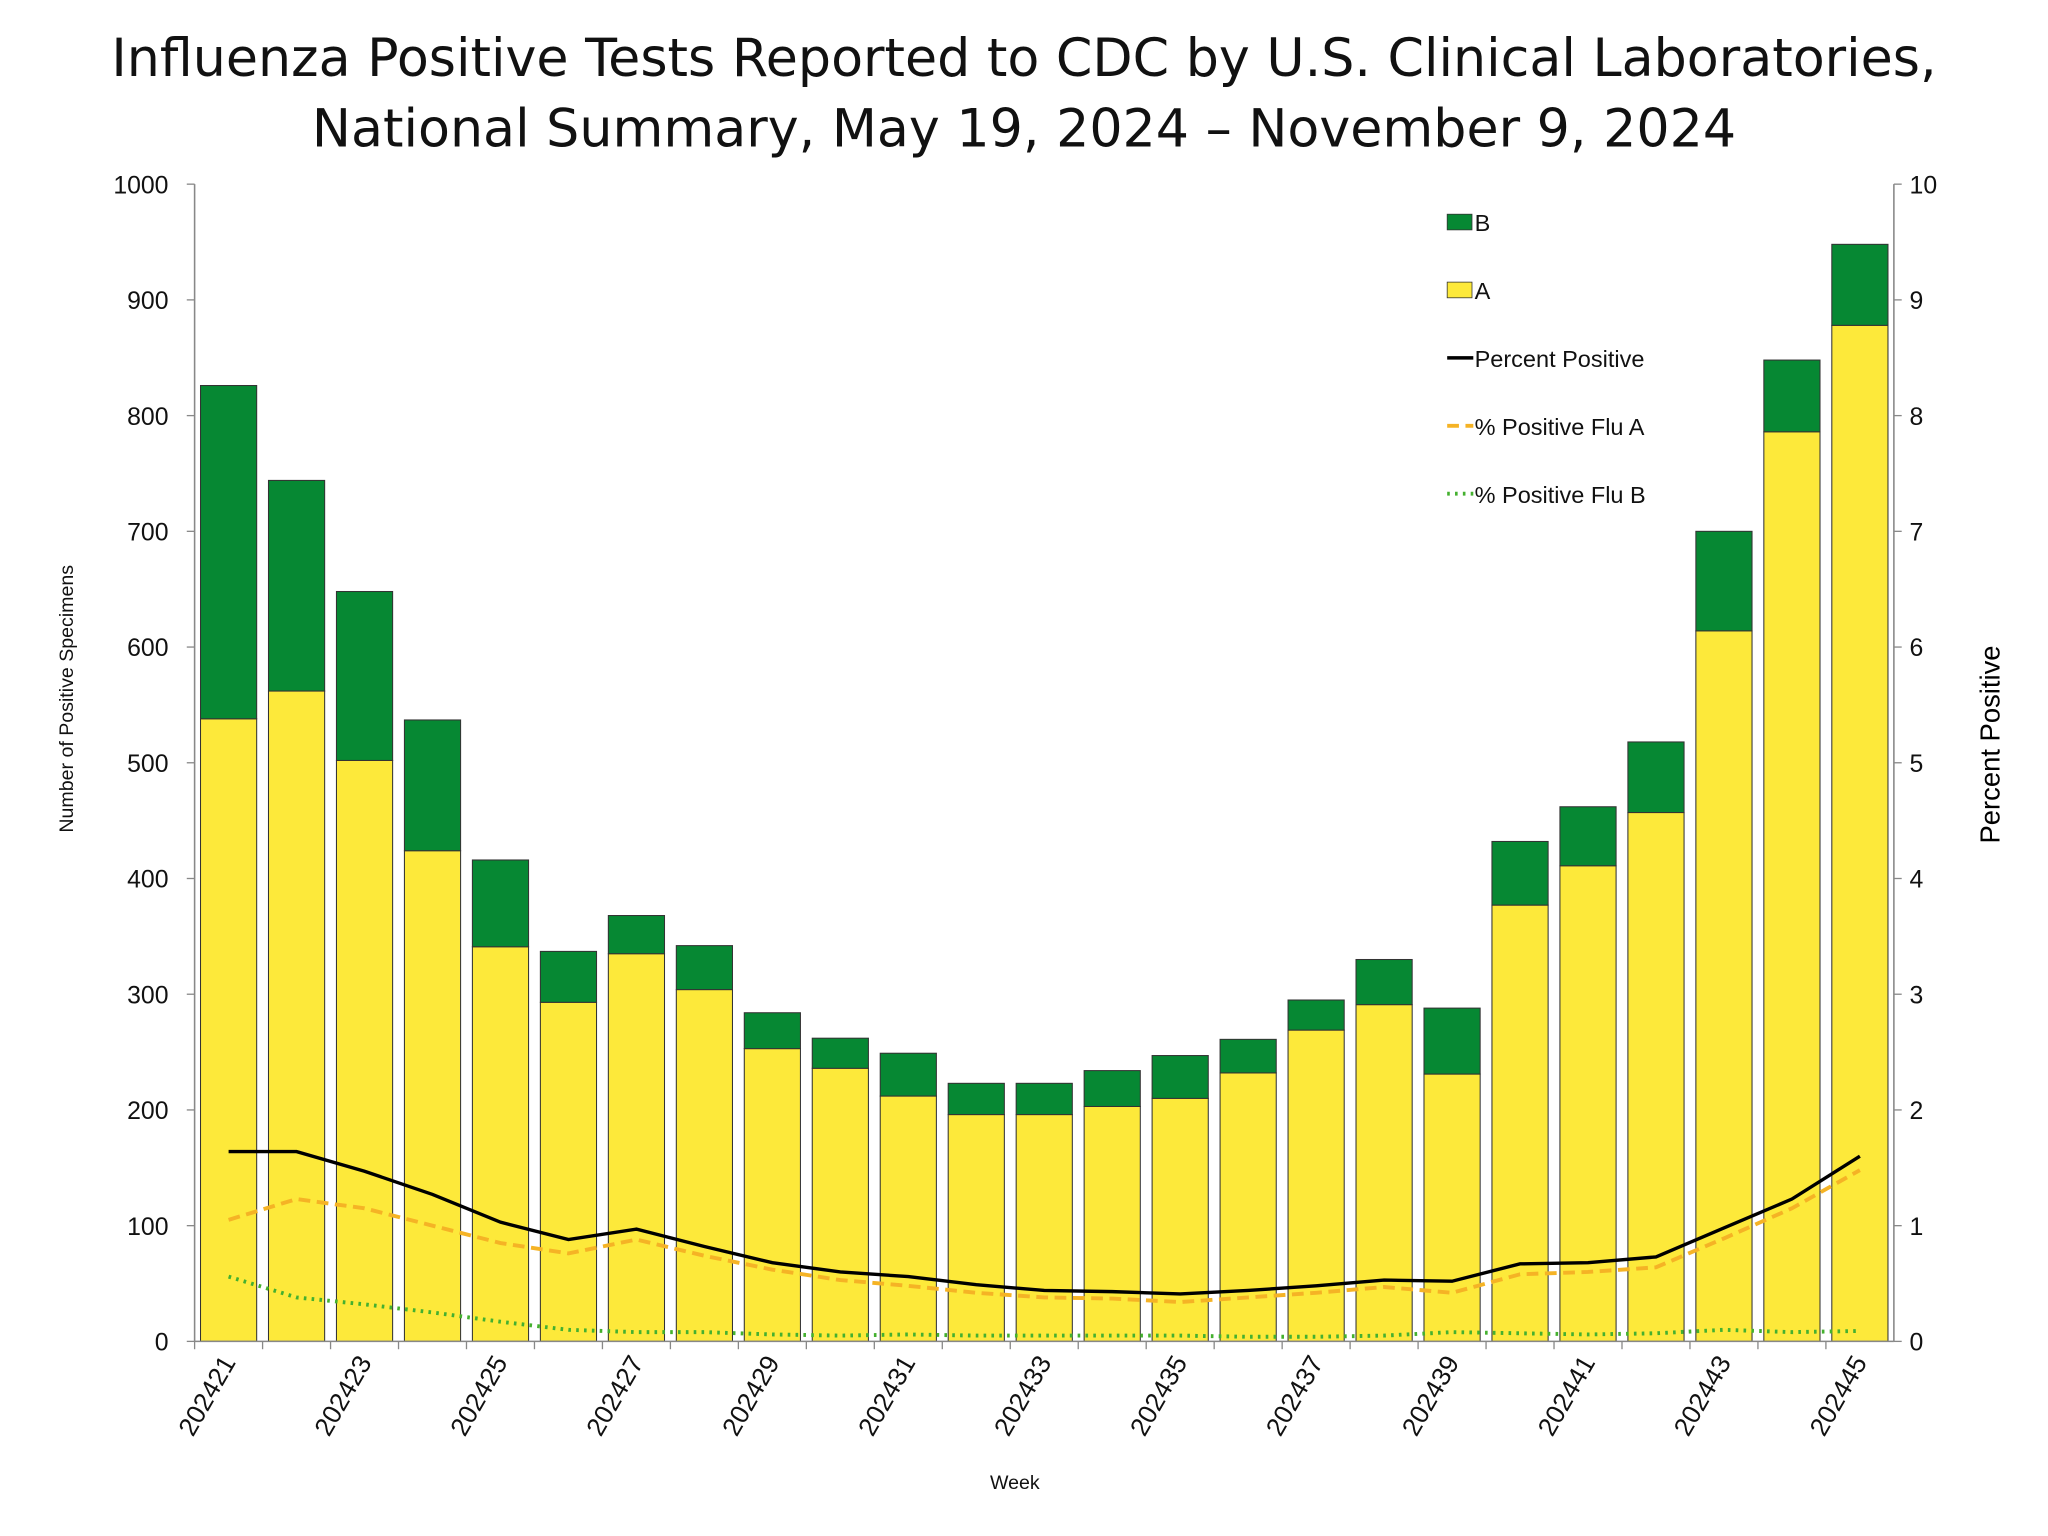 Image resolution: width=2048 pixels, height=1536 pixels. I want to click on y2-tick-label: 6, so click(1917, 648).